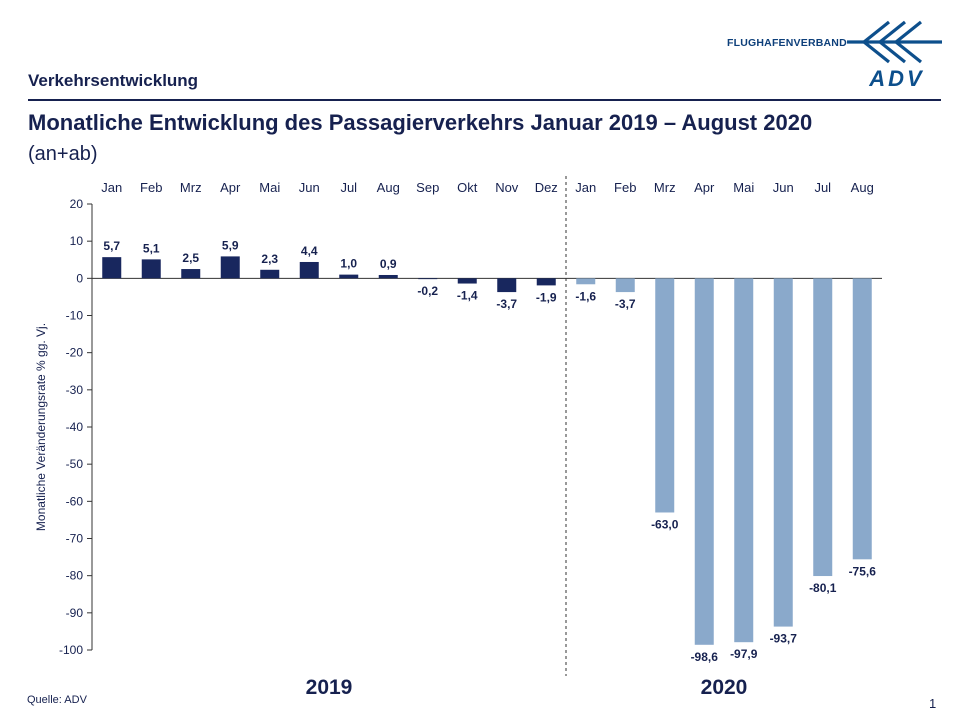  What do you see at coordinates (57, 700) in the screenshot?
I see `source-note: Quelle: ADV` at bounding box center [57, 700].